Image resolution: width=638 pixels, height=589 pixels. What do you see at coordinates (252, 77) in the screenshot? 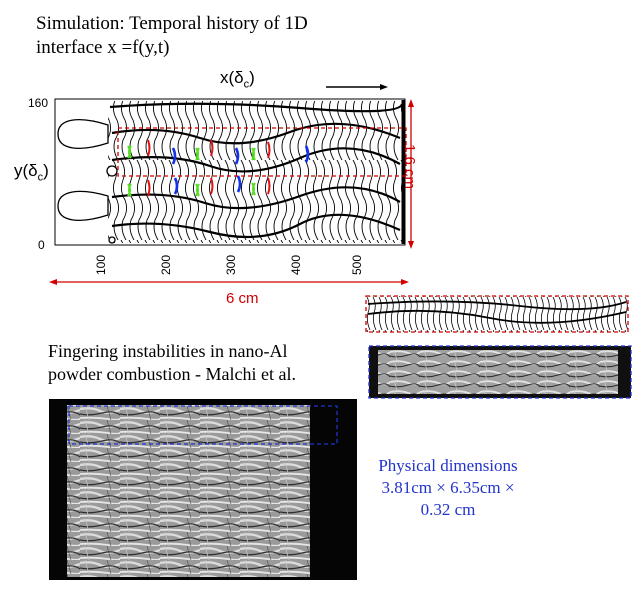
I see `x-axis-label-close: )` at bounding box center [252, 77].